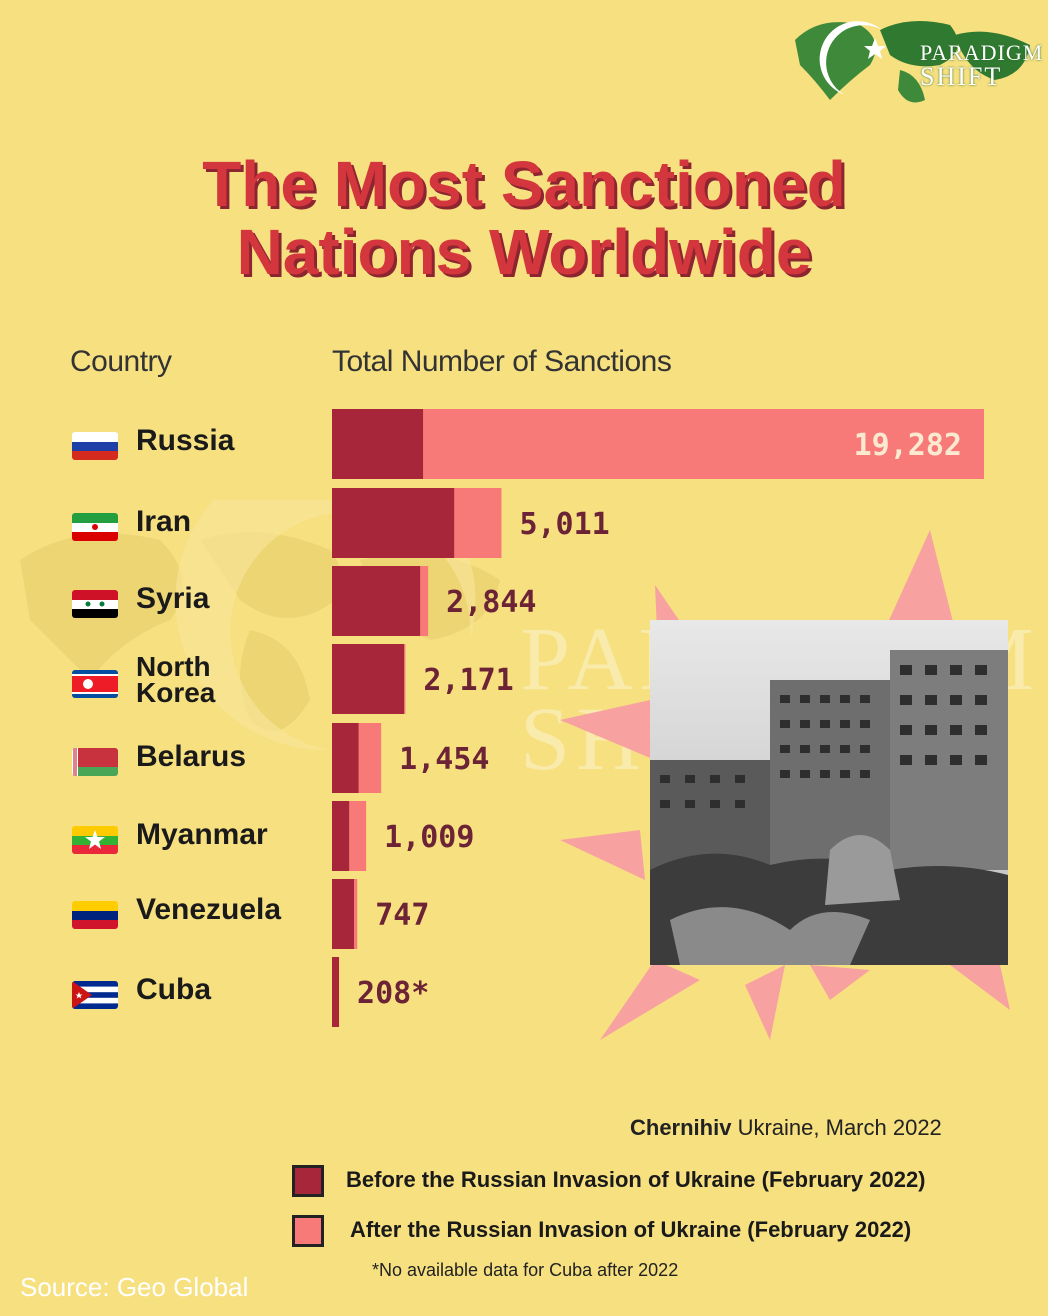  What do you see at coordinates (95, 995) in the screenshot?
I see `cuba-flag-icon` at bounding box center [95, 995].